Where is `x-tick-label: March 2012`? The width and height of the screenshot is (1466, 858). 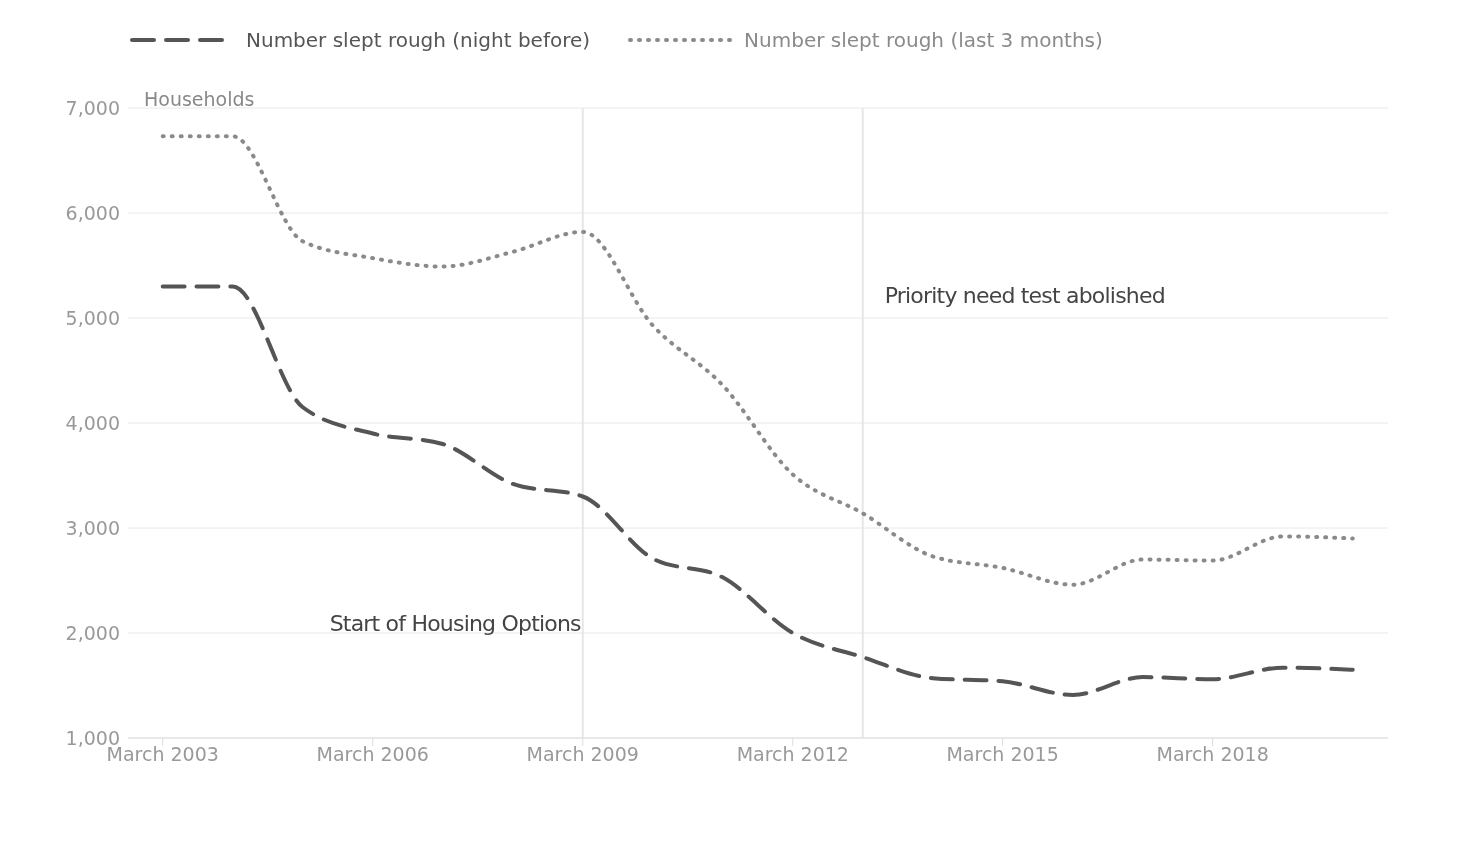 x-tick-label: March 2012 is located at coordinates (792, 754).